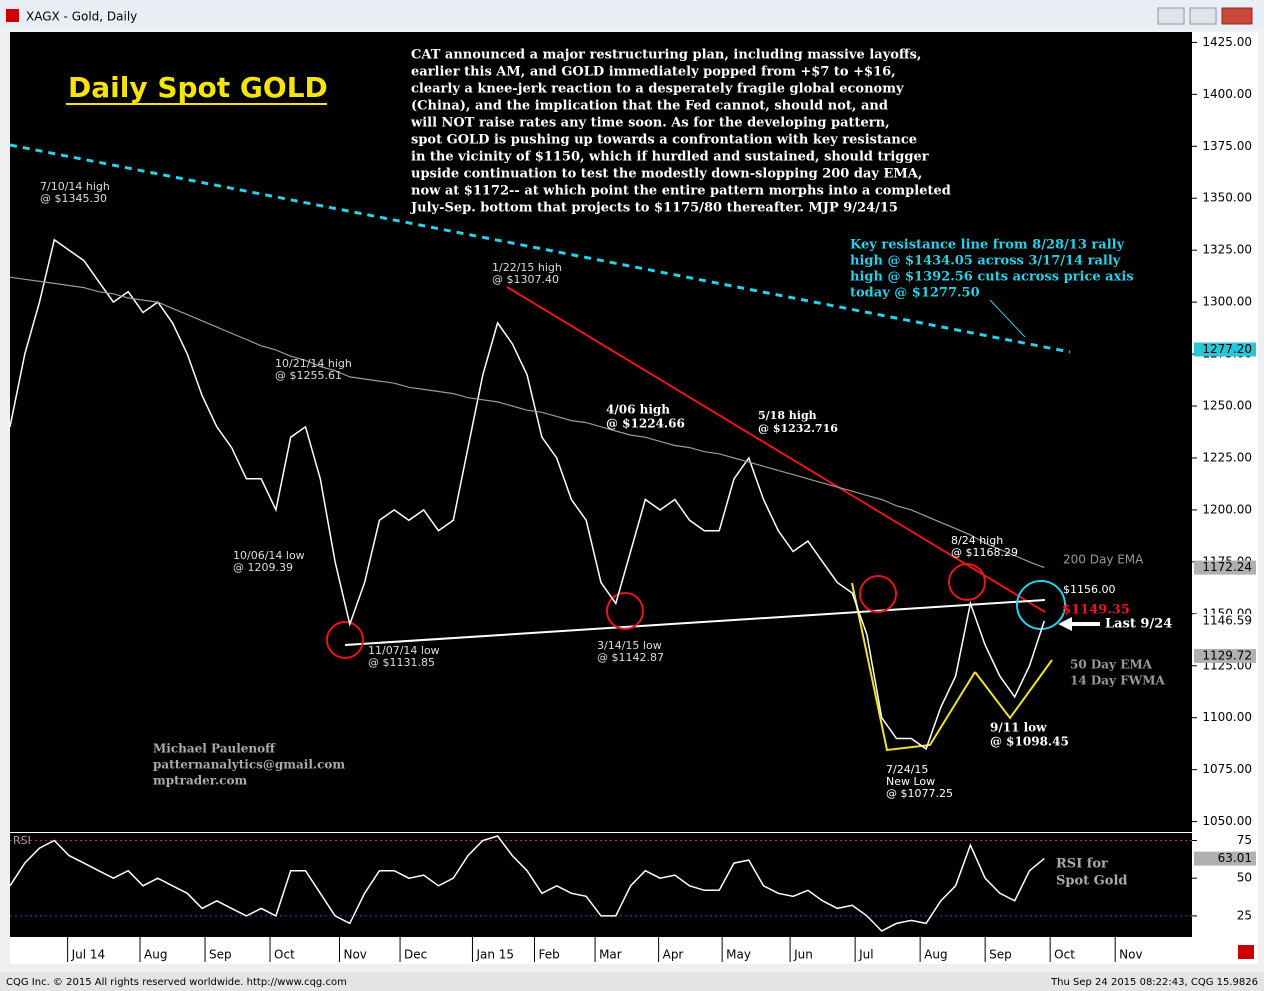  Describe the element at coordinates (992, 277) in the screenshot. I see `annotation: high @ $1392.56 cuts across price axis` at that location.